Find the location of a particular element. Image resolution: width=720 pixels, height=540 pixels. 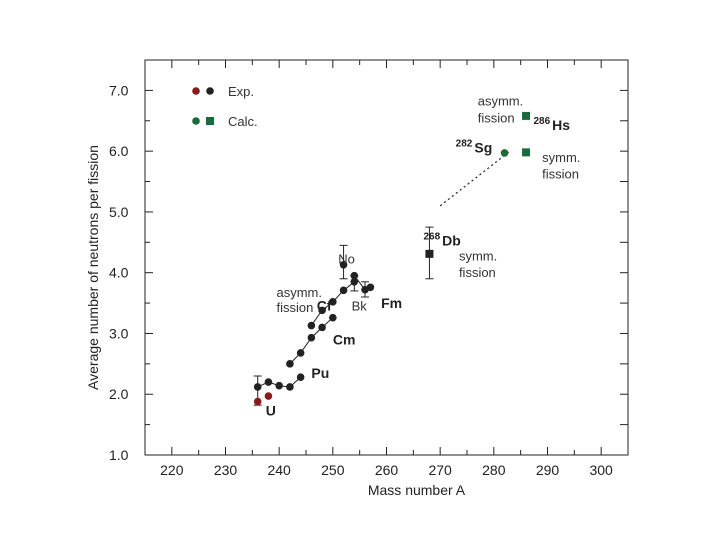

legend-label: Calc. is located at coordinates (243, 121).